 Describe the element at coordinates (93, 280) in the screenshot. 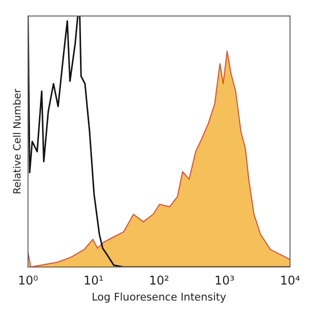

I see `x-tick-label: 10¹` at that location.